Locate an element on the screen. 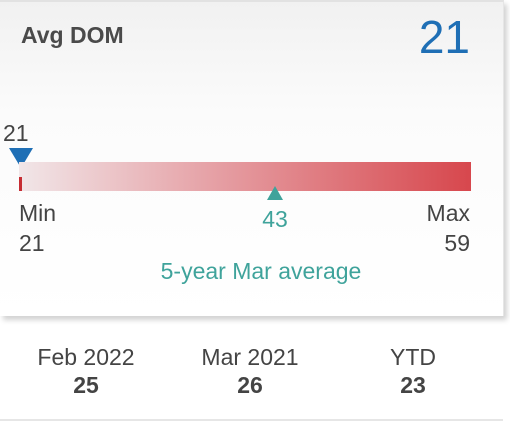  max-label: Max is located at coordinates (448, 213).